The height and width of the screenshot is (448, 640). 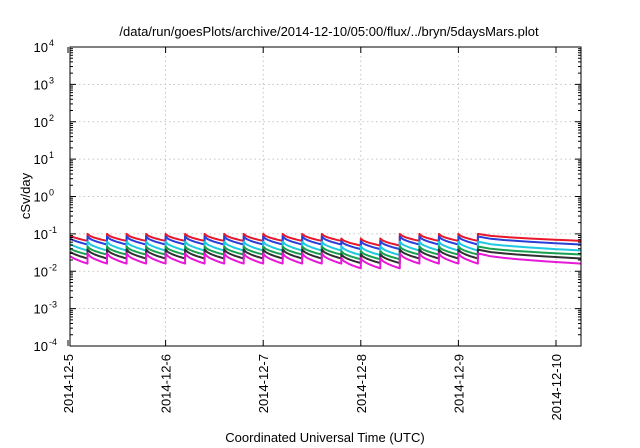 I want to click on x-tick-label: 2014-12-10, so click(x=556, y=387).